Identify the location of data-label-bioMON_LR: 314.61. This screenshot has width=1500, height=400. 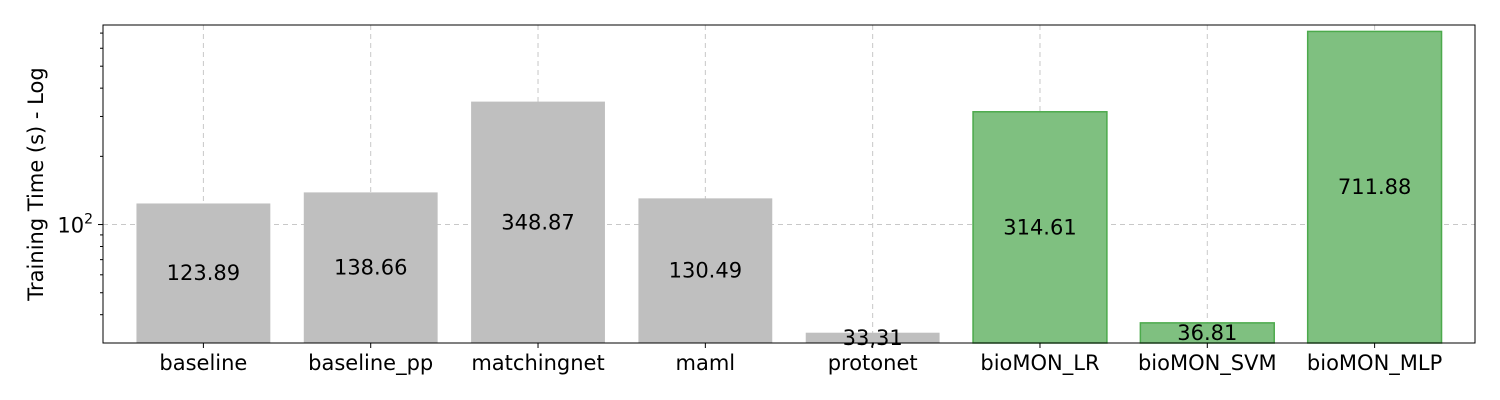
(1039, 227).